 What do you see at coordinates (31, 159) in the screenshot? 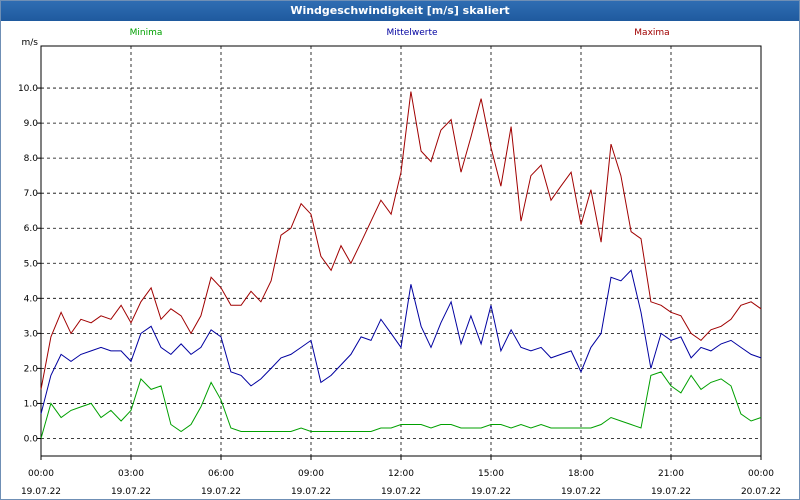
I see `y-tick-label: 8.0` at bounding box center [31, 159].